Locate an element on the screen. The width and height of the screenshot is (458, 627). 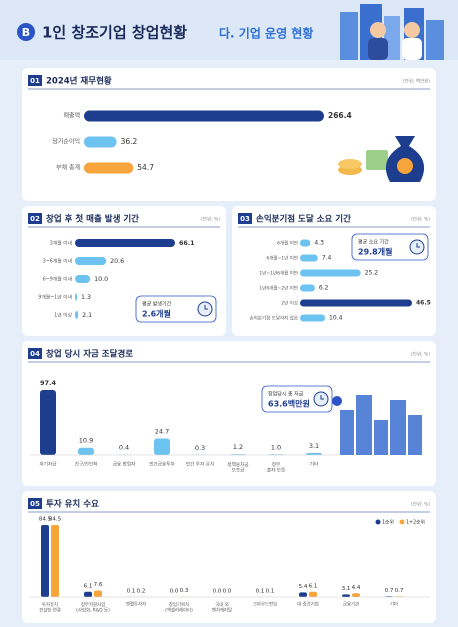
header-badge is located at coordinates (26, 32).